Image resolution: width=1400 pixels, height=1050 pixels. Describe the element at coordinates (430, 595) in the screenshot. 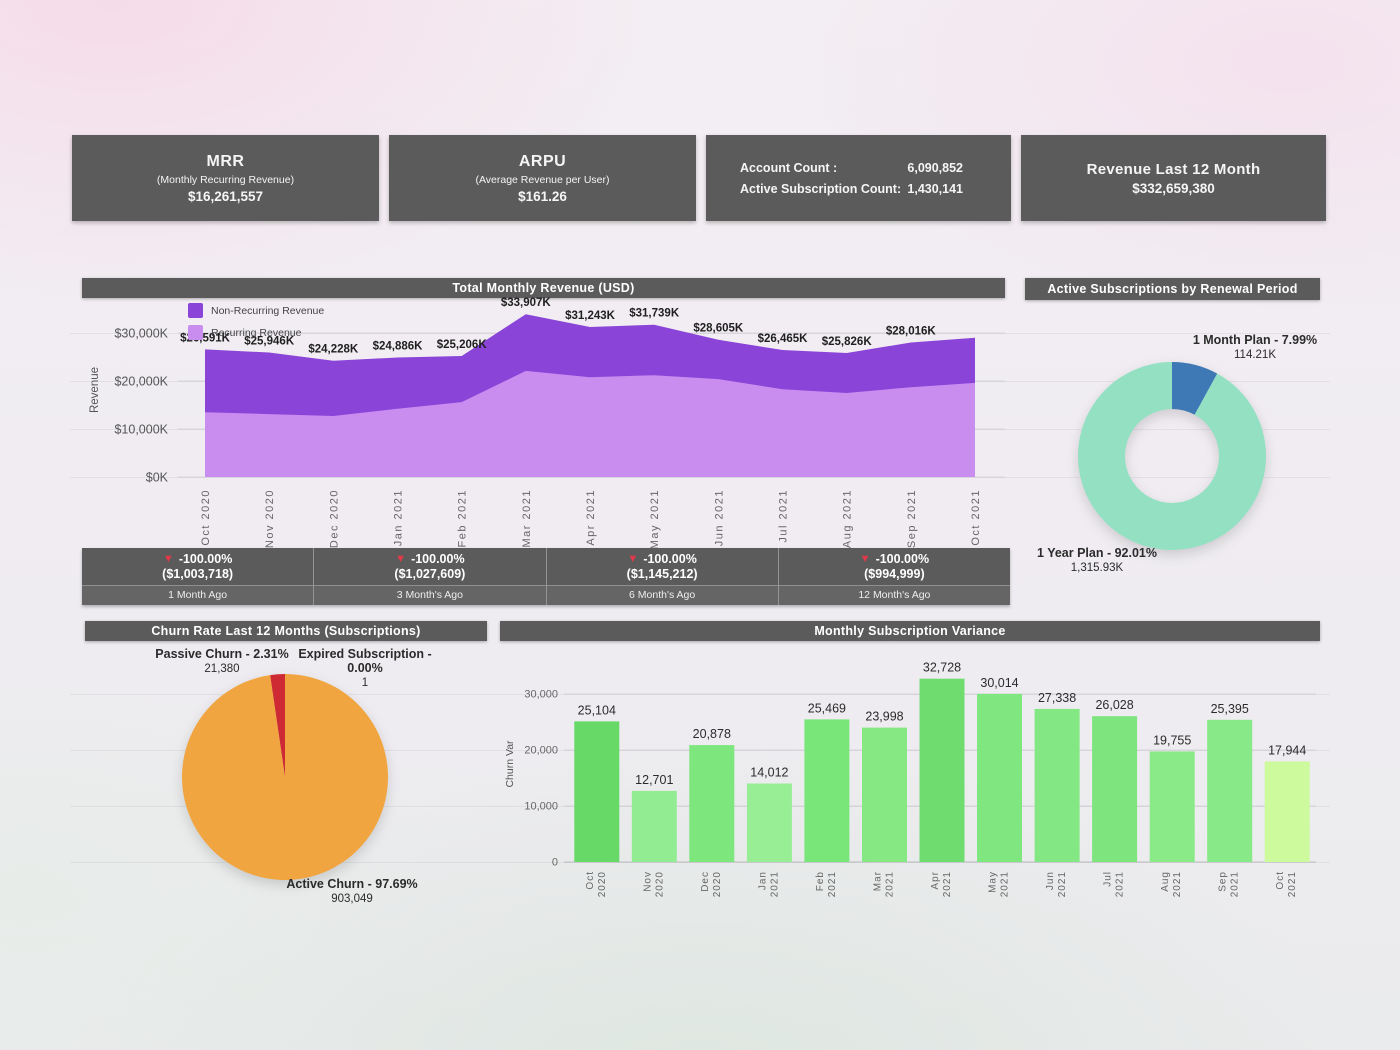

I see `variance-period: 3 Month's Ago` at that location.